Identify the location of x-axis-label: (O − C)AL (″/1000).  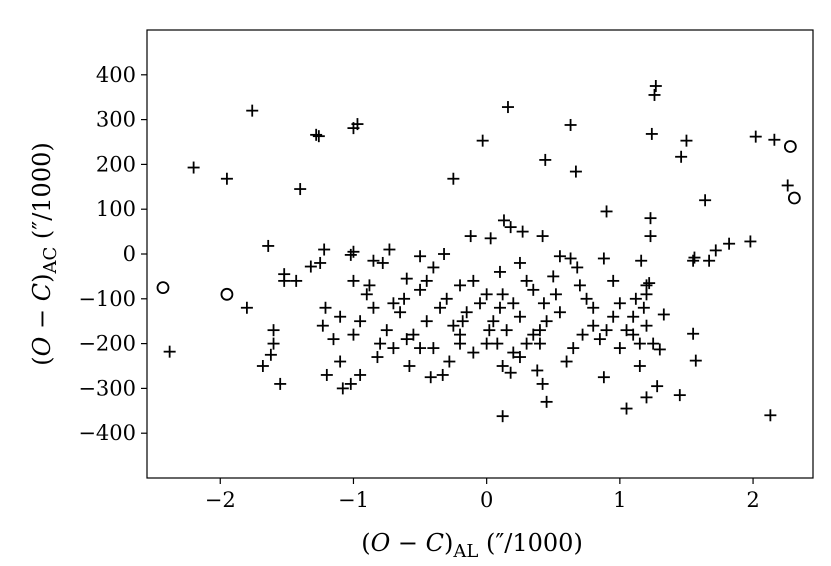
(472, 545).